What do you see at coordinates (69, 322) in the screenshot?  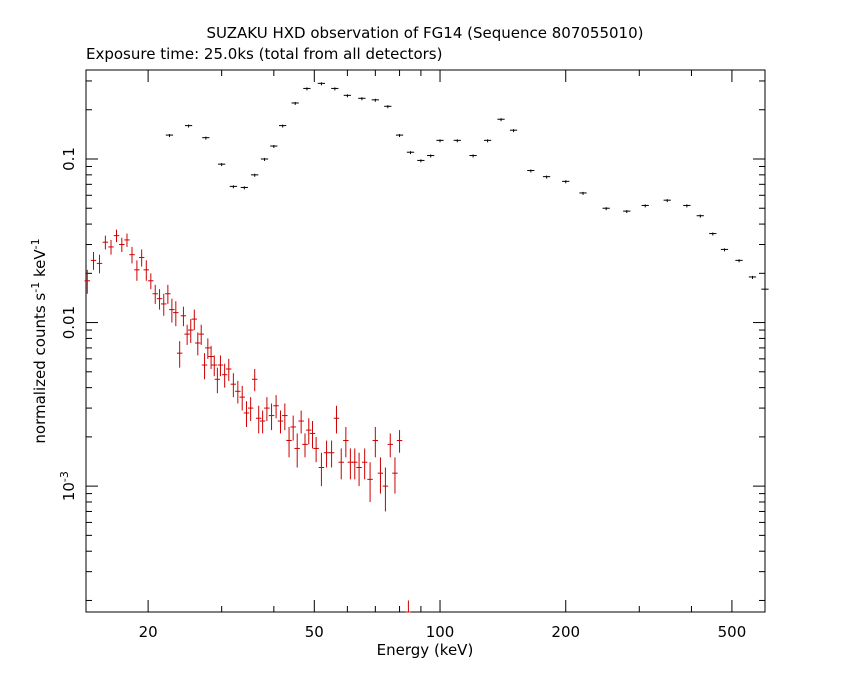 I see `y-tick-label: 0.01` at bounding box center [69, 322].